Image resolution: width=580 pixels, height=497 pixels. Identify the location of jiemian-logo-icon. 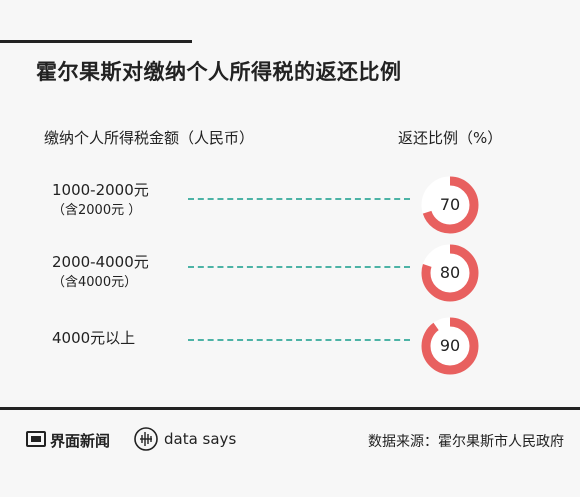
(36, 439).